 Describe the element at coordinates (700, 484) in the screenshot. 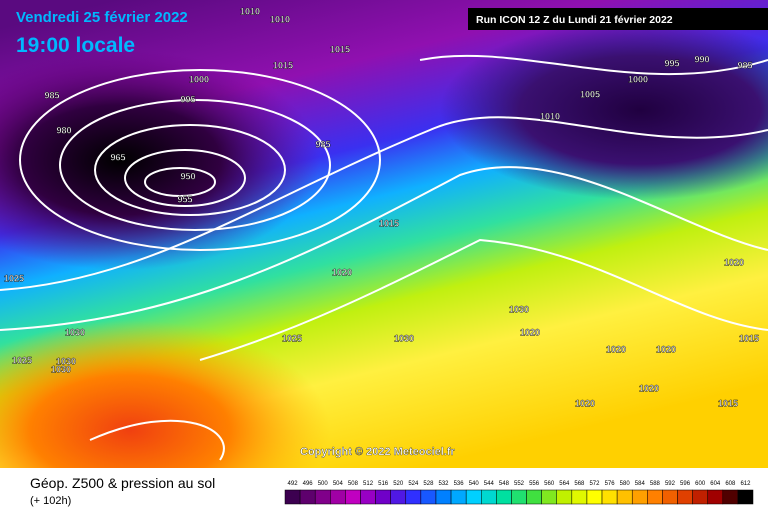

I see `legend-label: 600` at that location.